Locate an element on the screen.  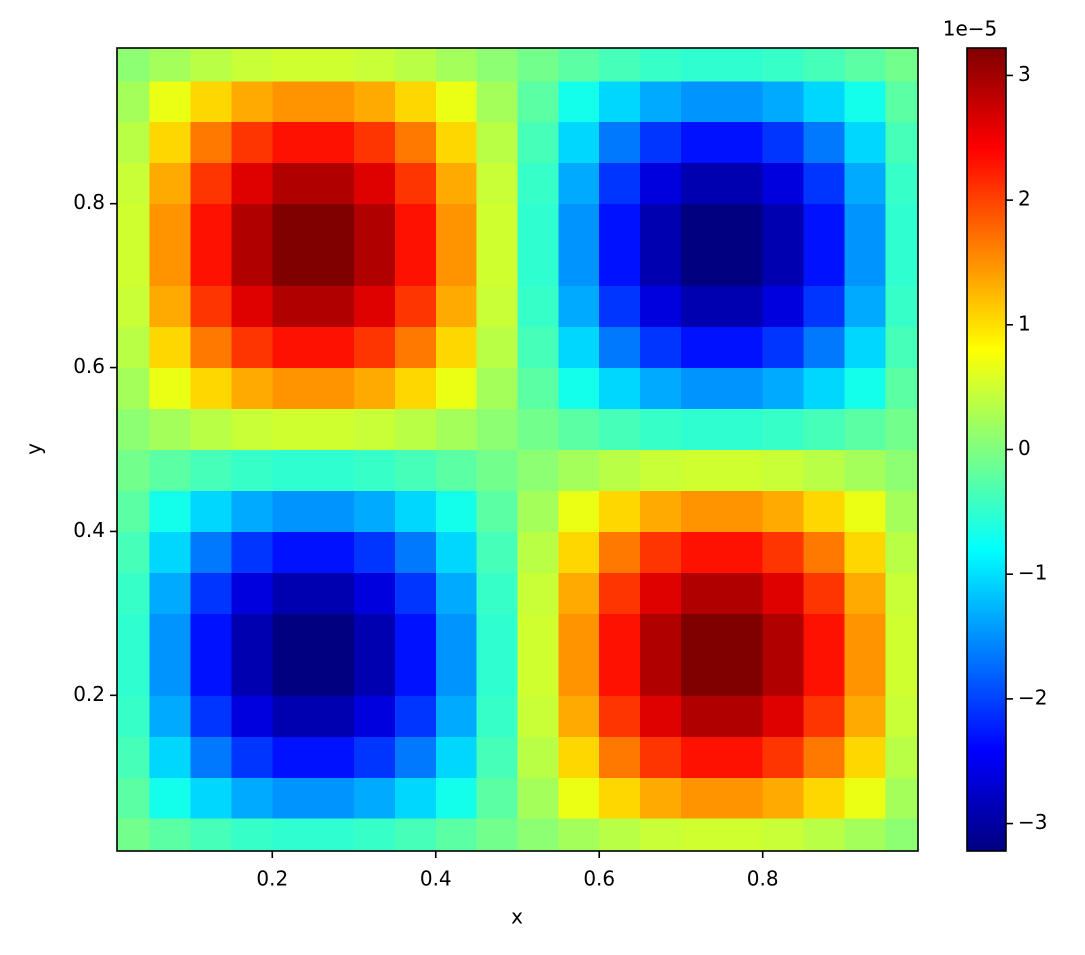
x-axis-label: x is located at coordinates (517, 917).